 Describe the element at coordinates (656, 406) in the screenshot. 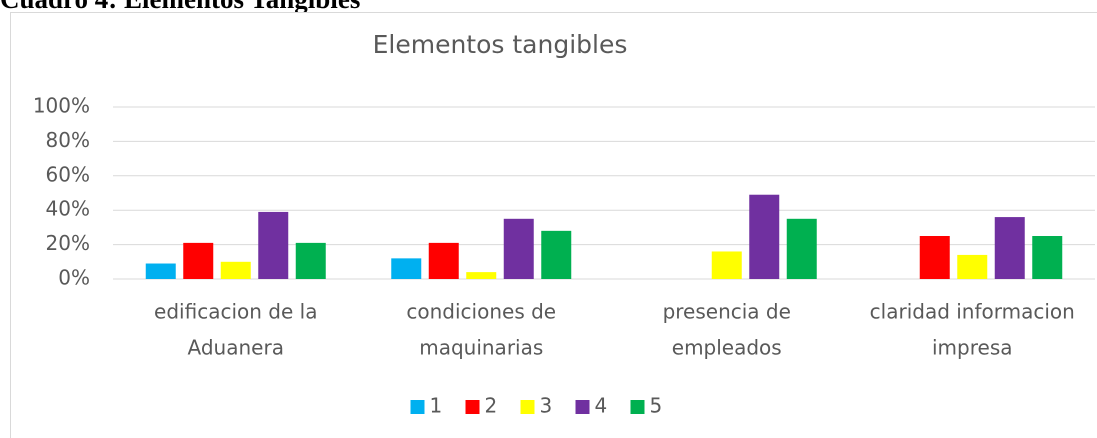

I see `legend-label: 5` at that location.